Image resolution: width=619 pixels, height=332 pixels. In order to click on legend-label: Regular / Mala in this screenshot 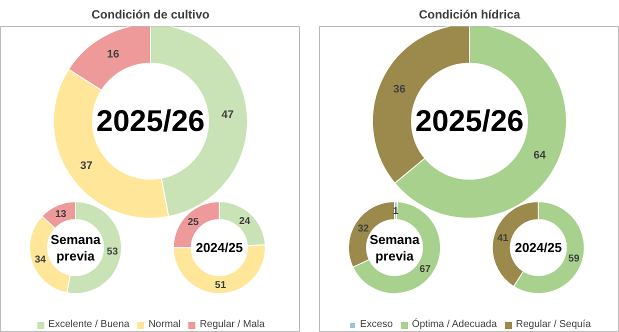, I will do `click(232, 324)`.